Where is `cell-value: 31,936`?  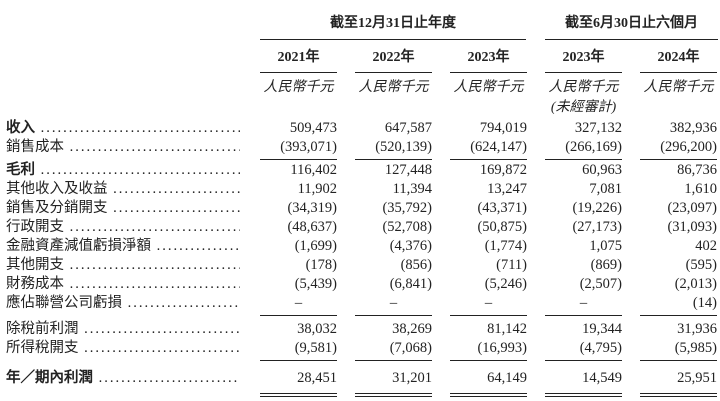 cell-value: 31,936 is located at coordinates (697, 329).